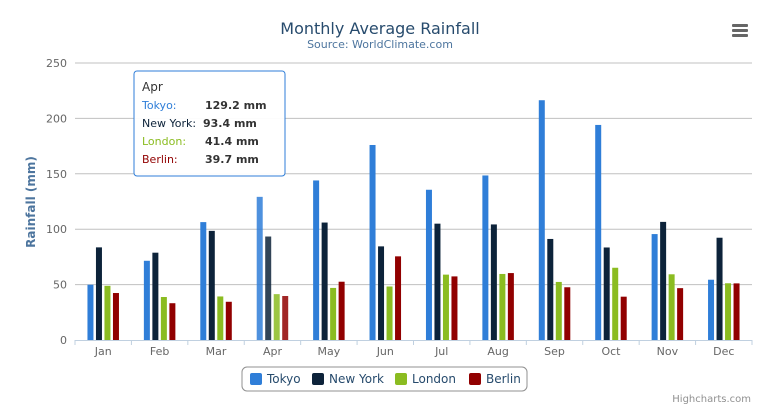  I want to click on y-tick-label: 200, so click(56, 118).